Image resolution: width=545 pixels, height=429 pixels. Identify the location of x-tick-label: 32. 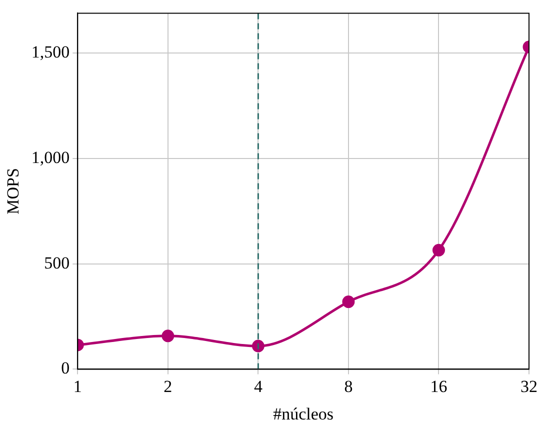
(529, 386).